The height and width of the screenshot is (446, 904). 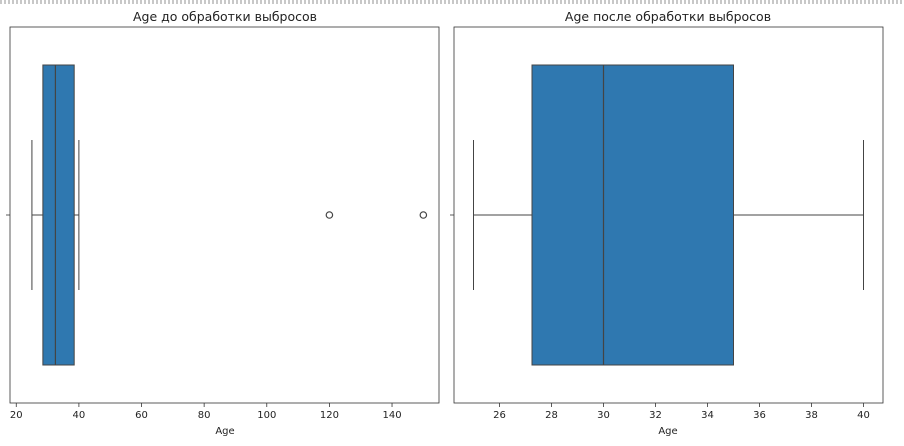 I want to click on chart-title-after: Age после обработки выбросов, so click(x=668, y=16).